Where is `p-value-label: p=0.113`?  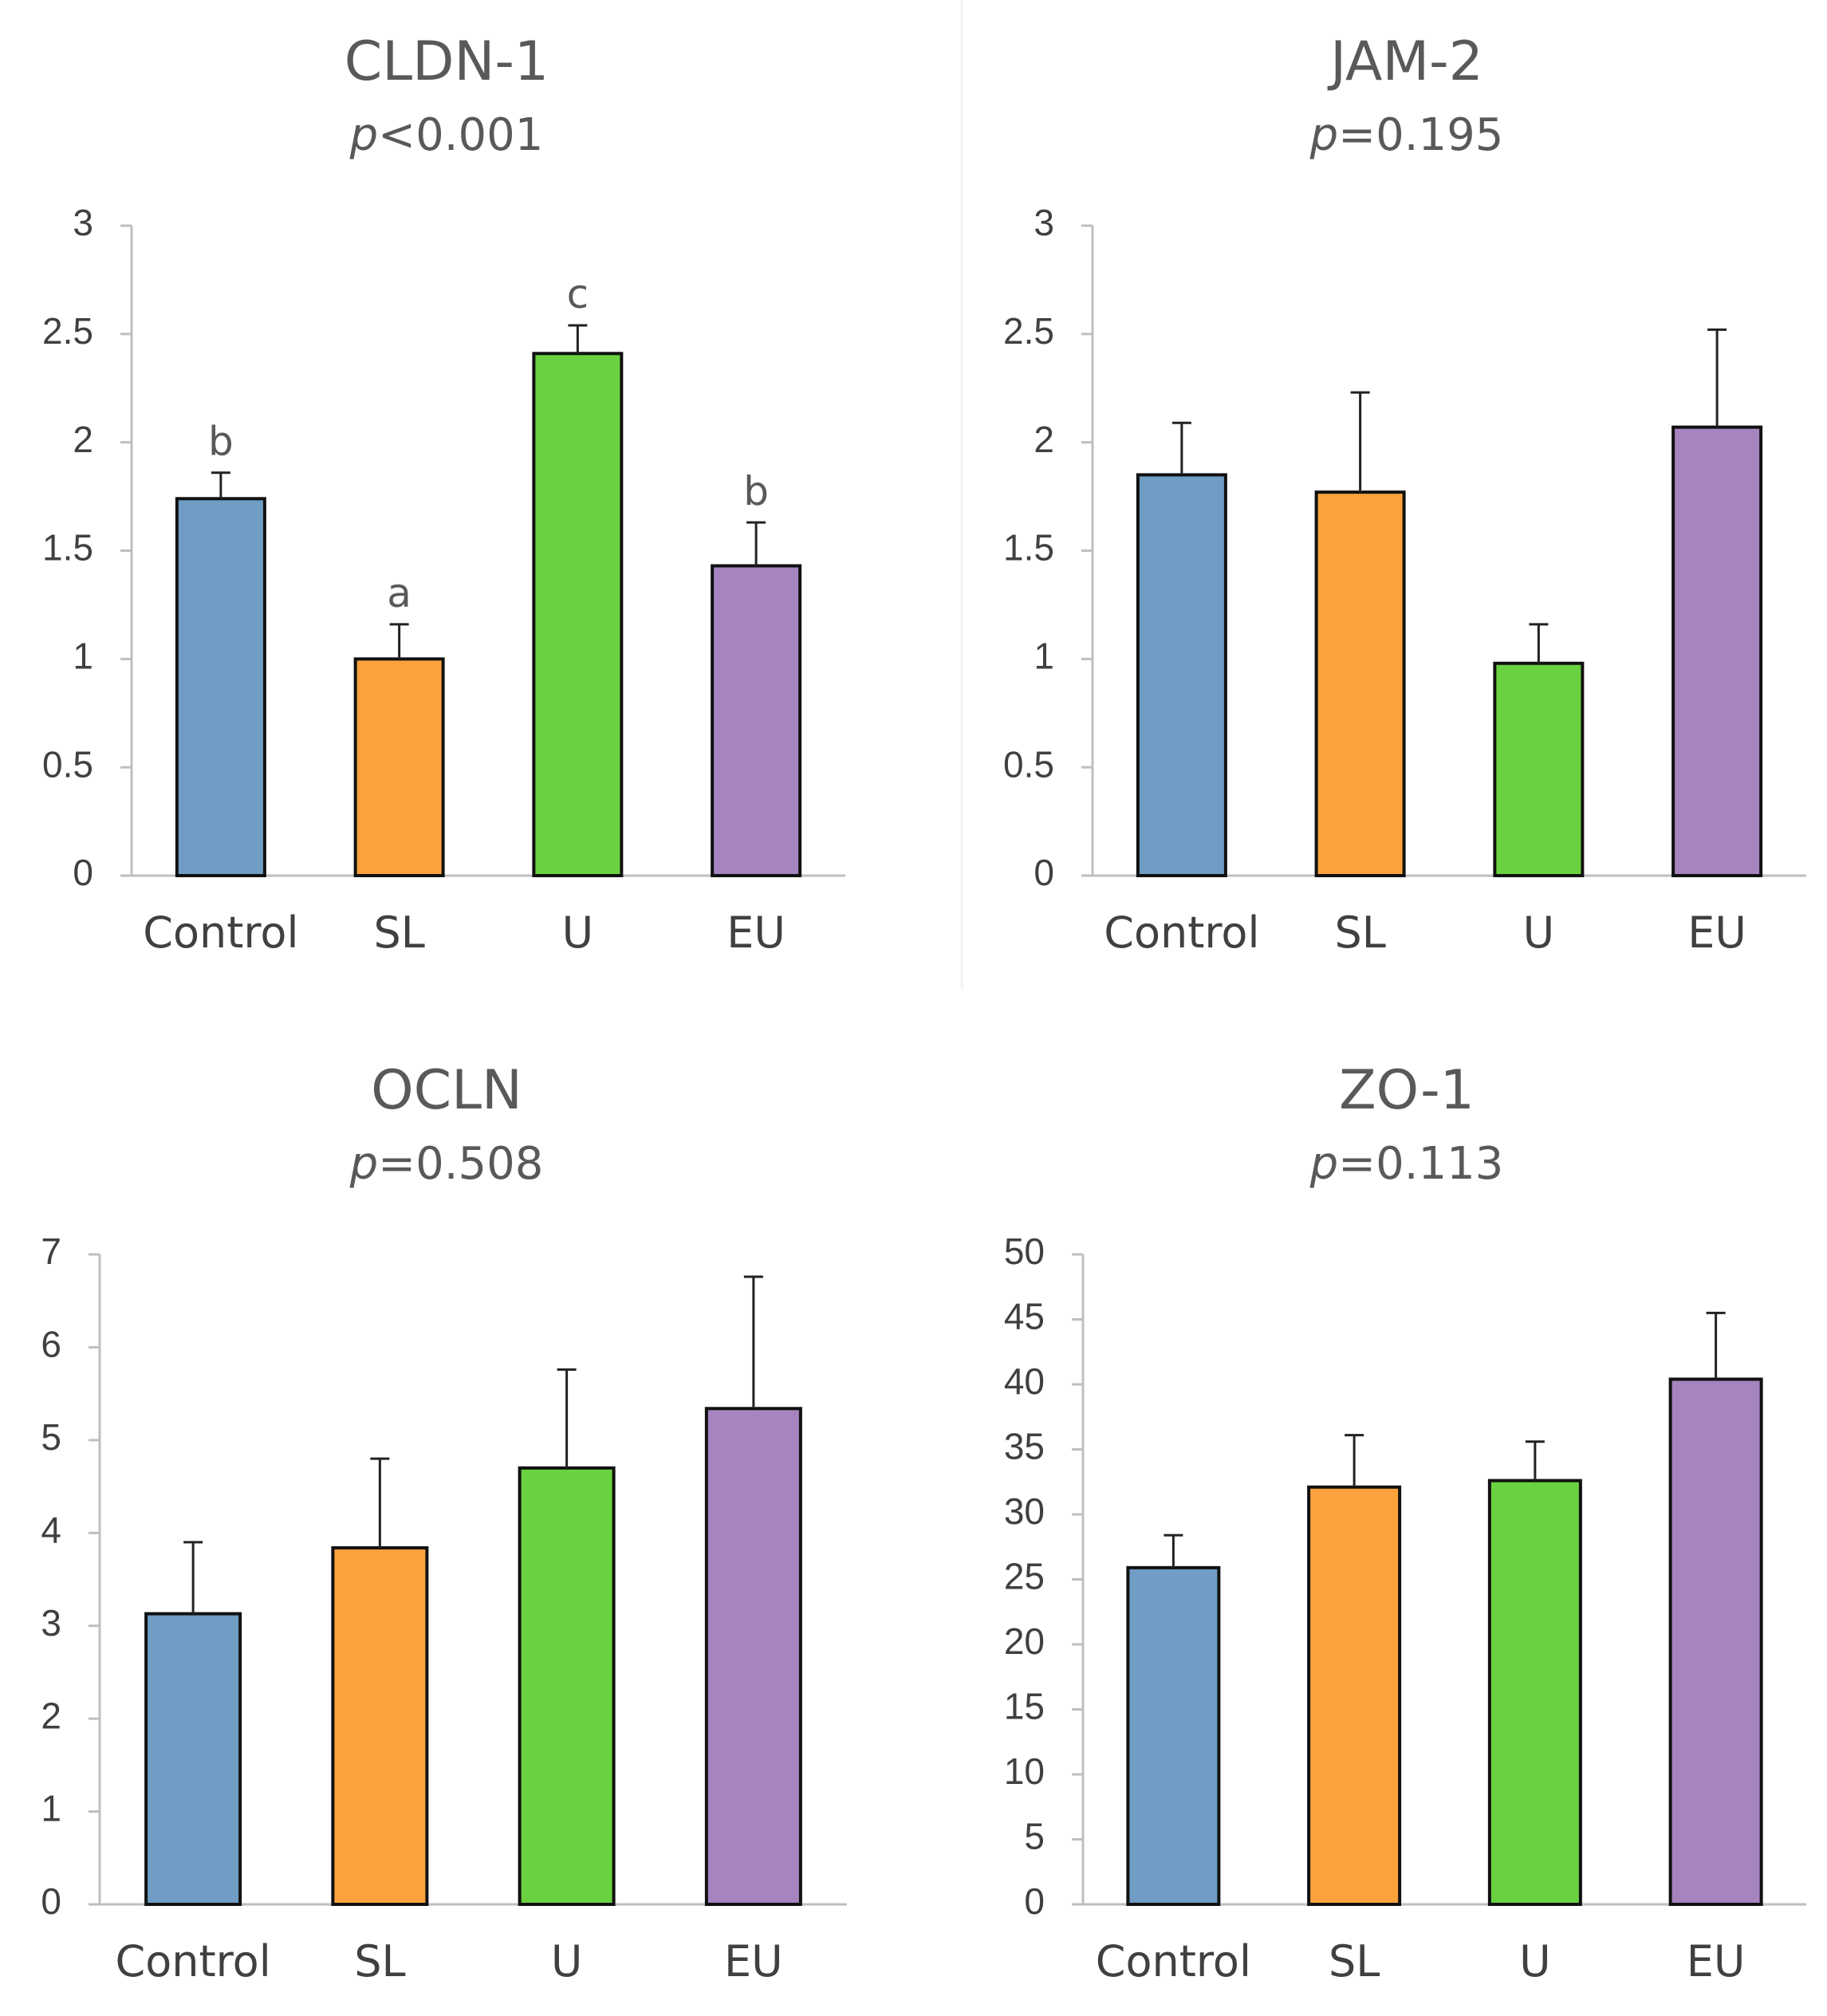 p-value-label: p=0.113 is located at coordinates (1406, 1164).